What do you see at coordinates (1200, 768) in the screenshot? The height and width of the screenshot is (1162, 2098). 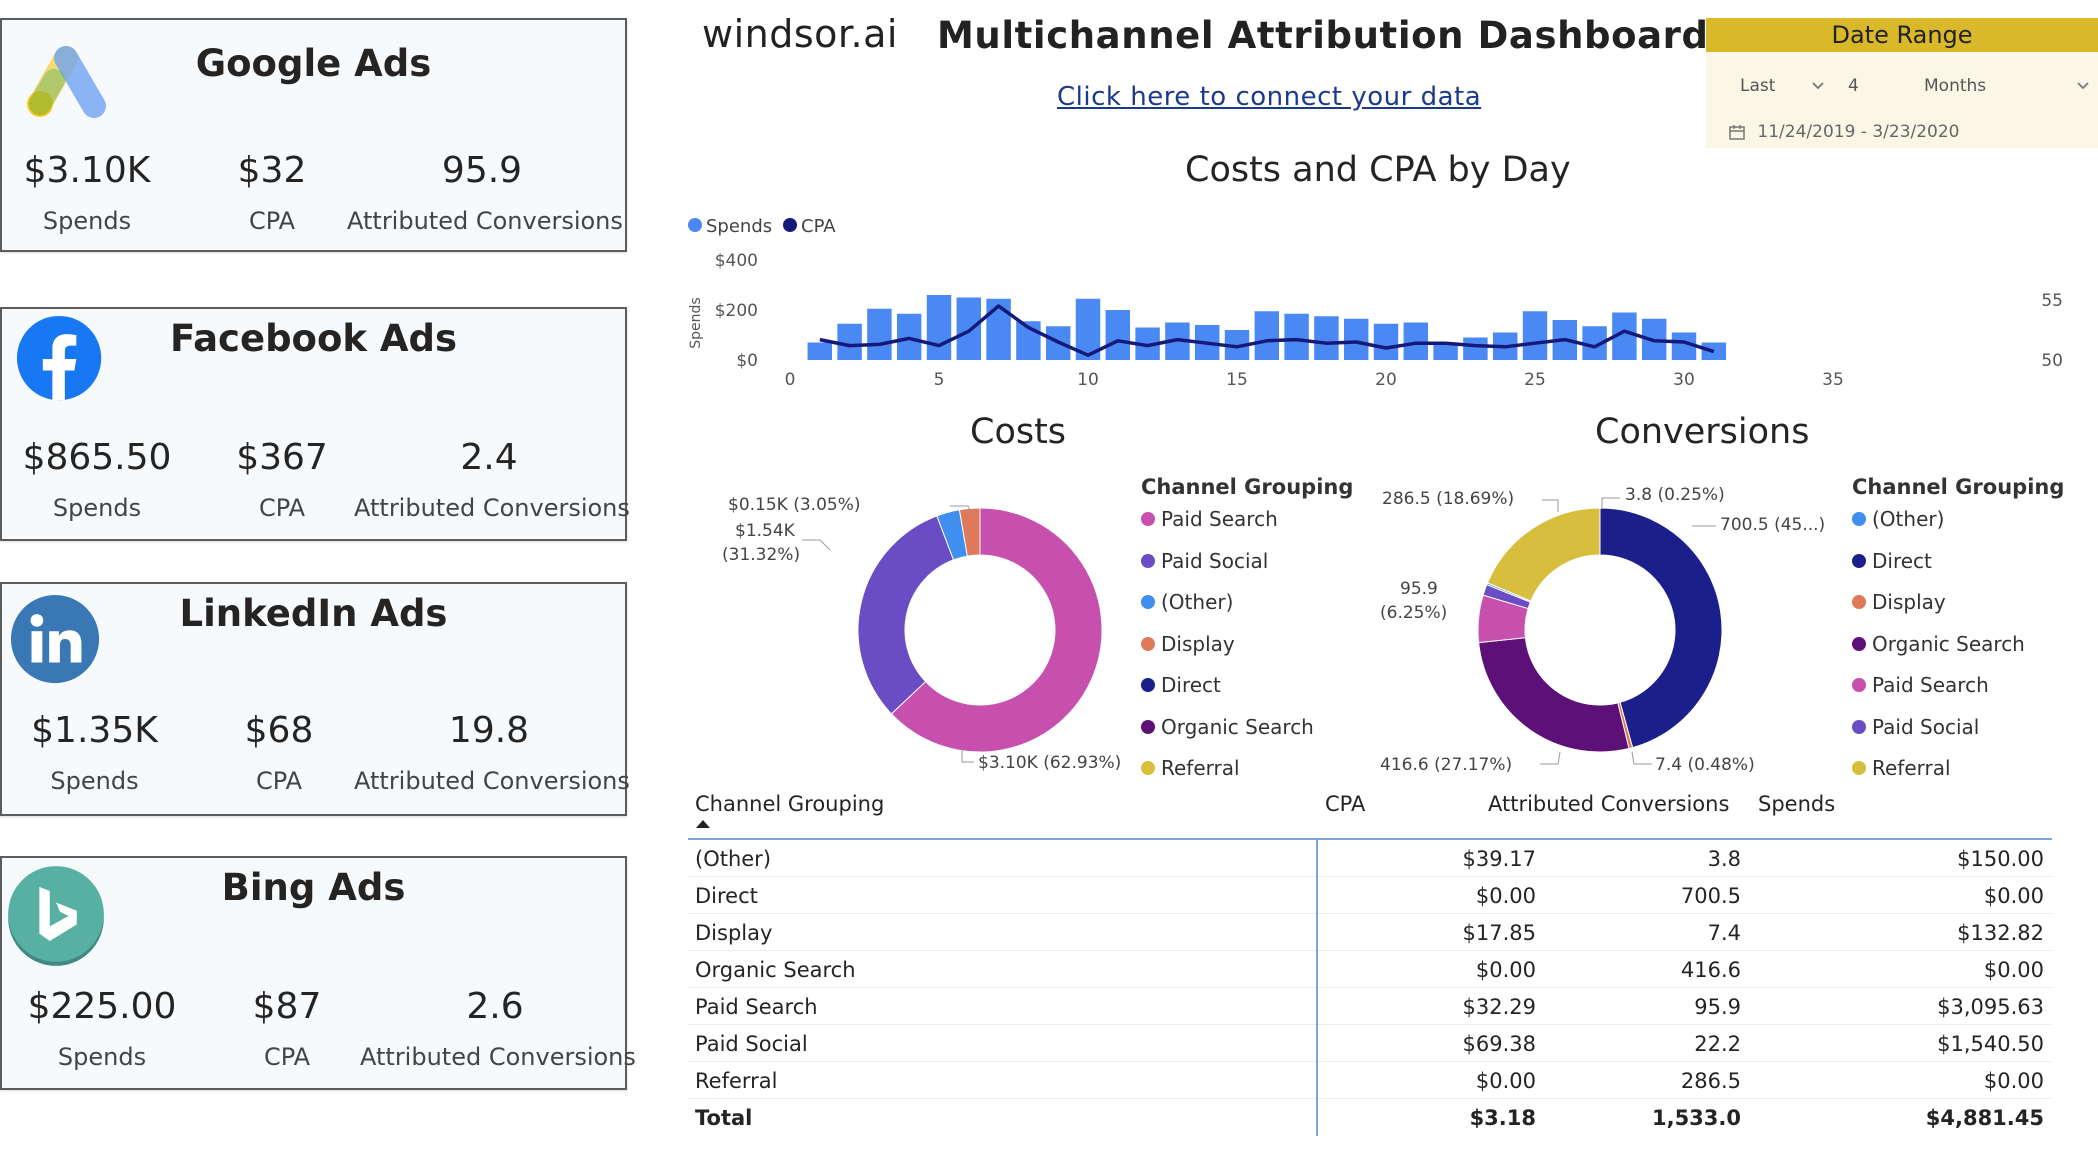 I see `legend-item-label: Referral` at bounding box center [1200, 768].